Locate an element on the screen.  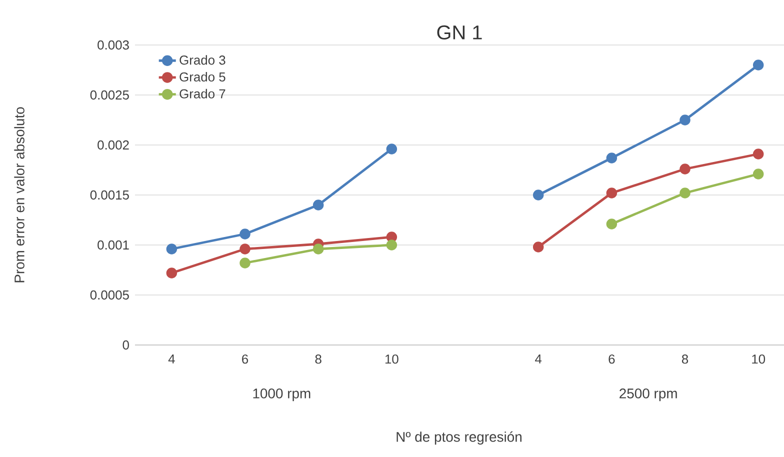
legend-label: Grado 3 is located at coordinates (203, 60).